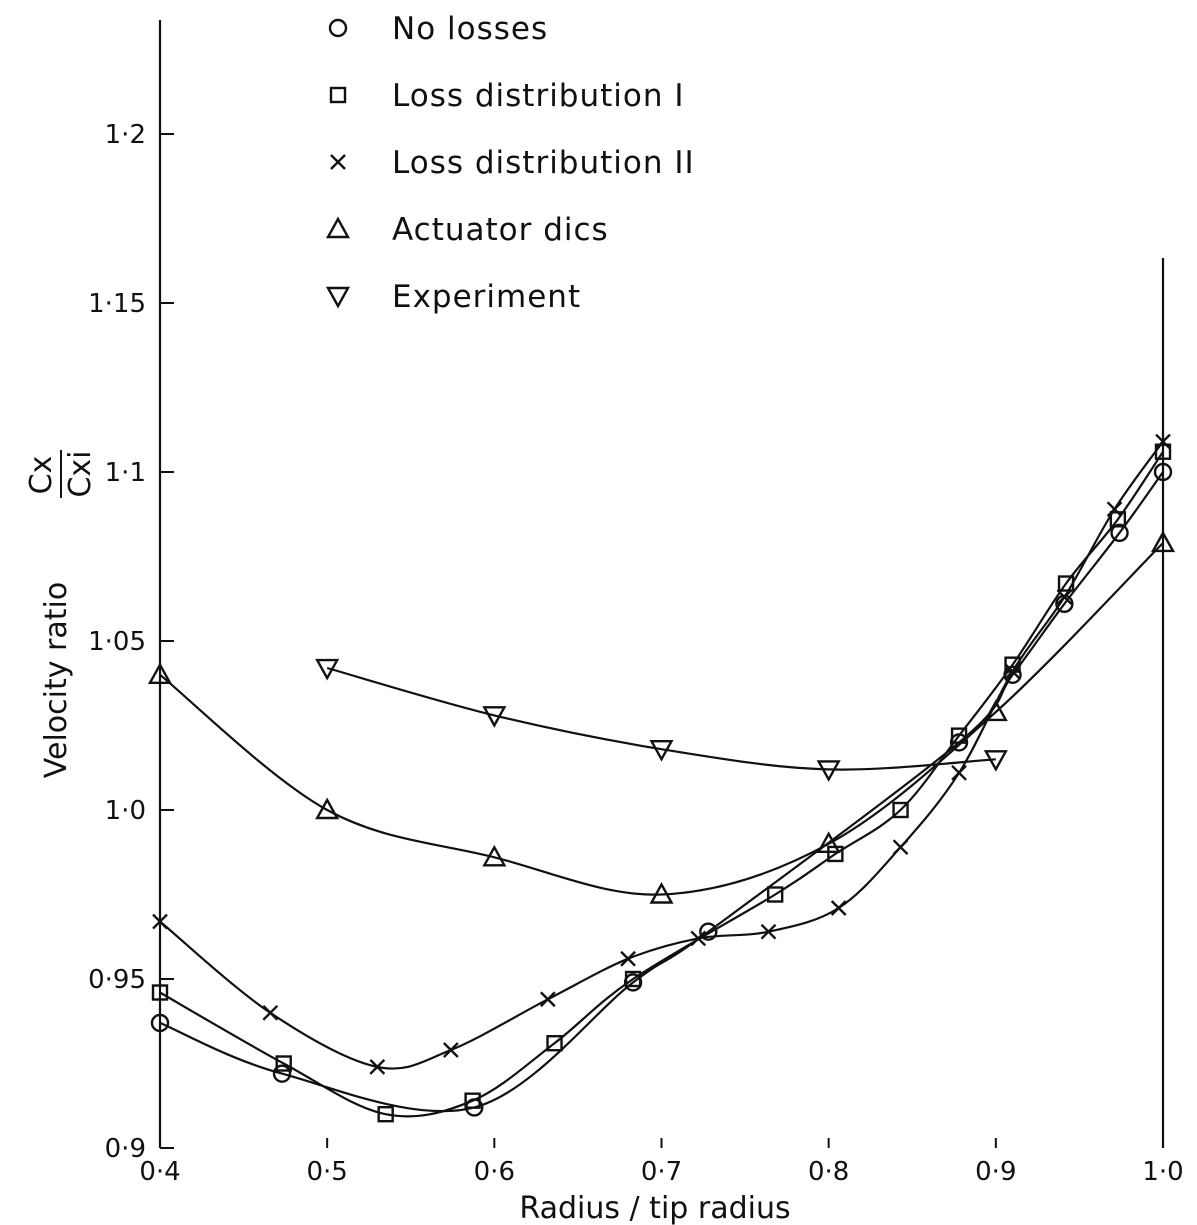  I want to click on legend-marker-circle, so click(338, 28).